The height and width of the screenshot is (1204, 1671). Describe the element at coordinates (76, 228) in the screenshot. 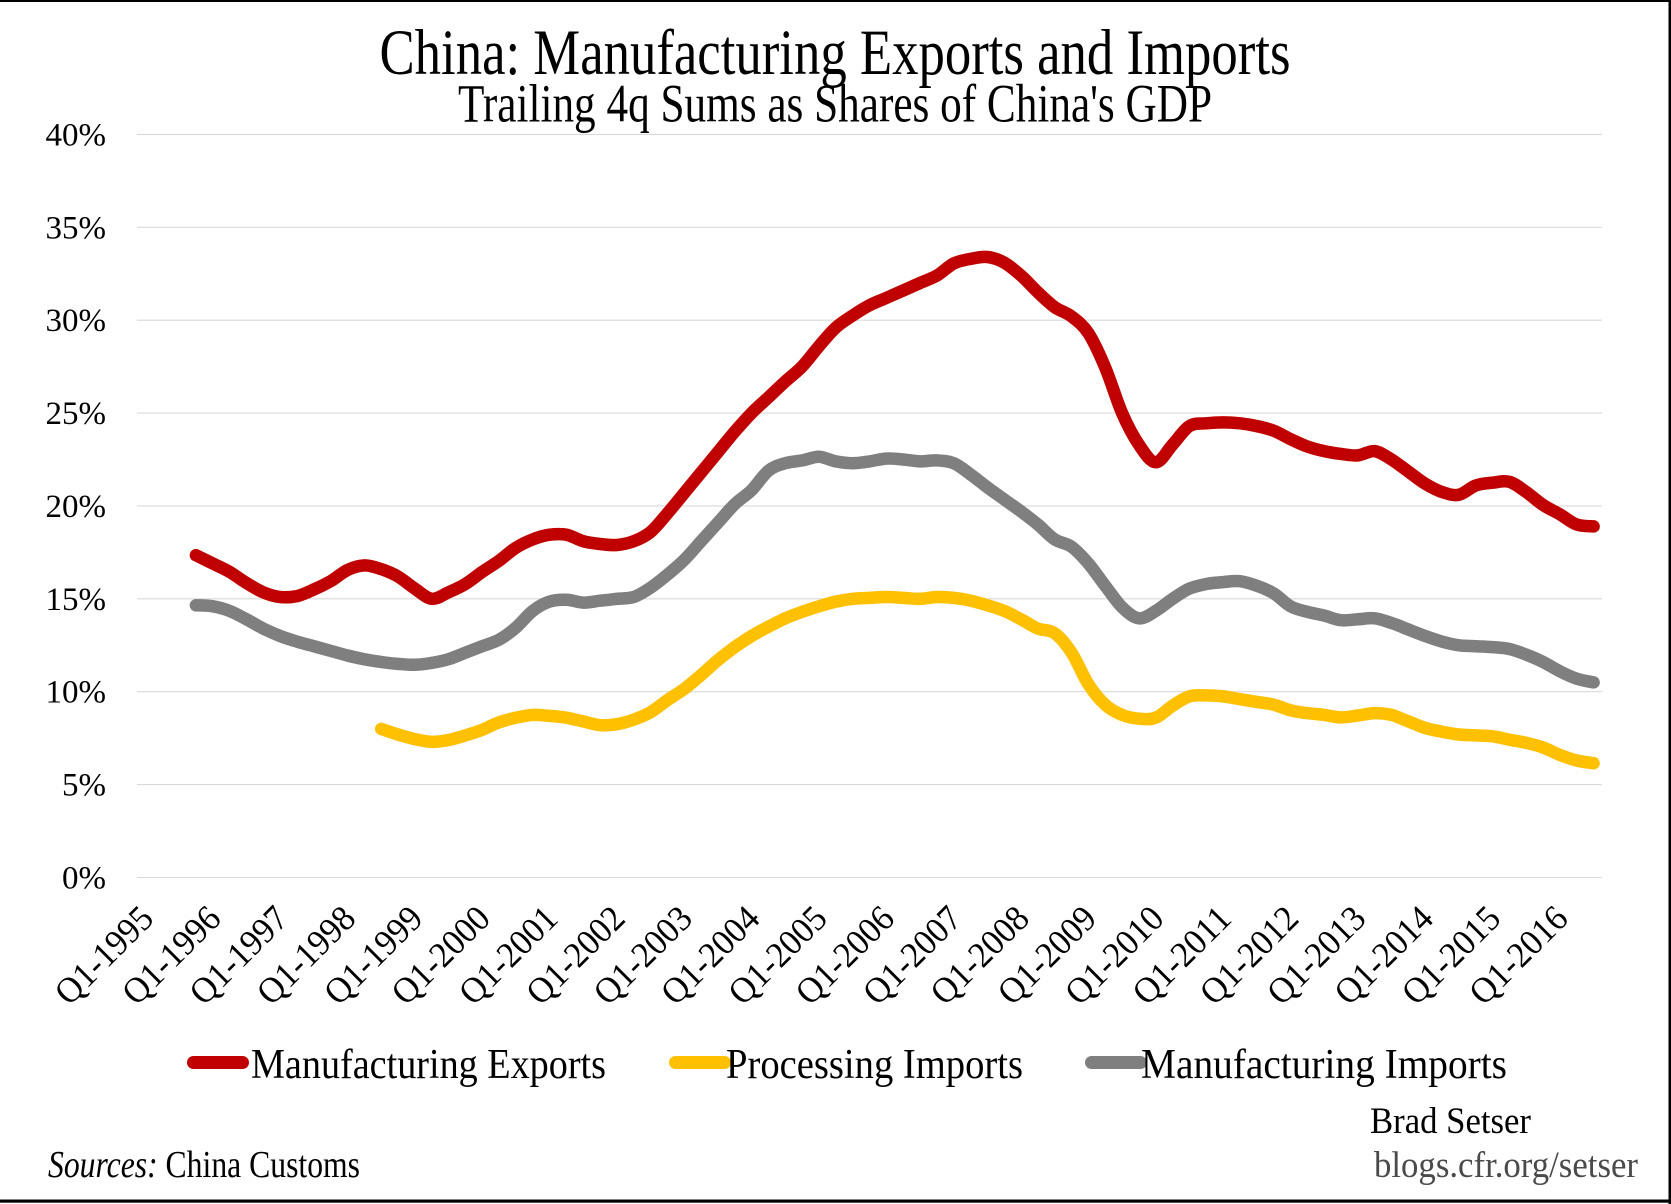

I see `svg-text: 35%` at that location.